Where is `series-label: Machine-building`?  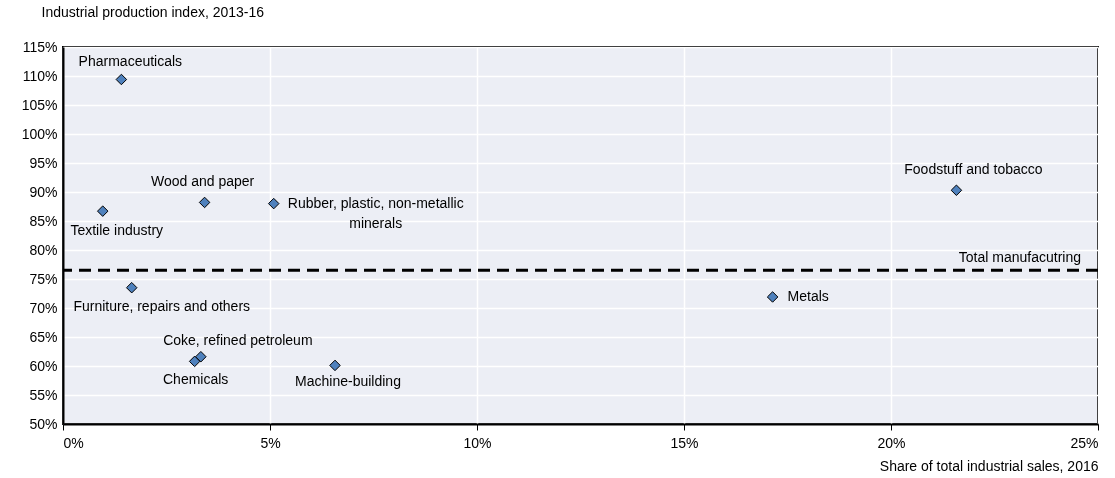 series-label: Machine-building is located at coordinates (348, 381).